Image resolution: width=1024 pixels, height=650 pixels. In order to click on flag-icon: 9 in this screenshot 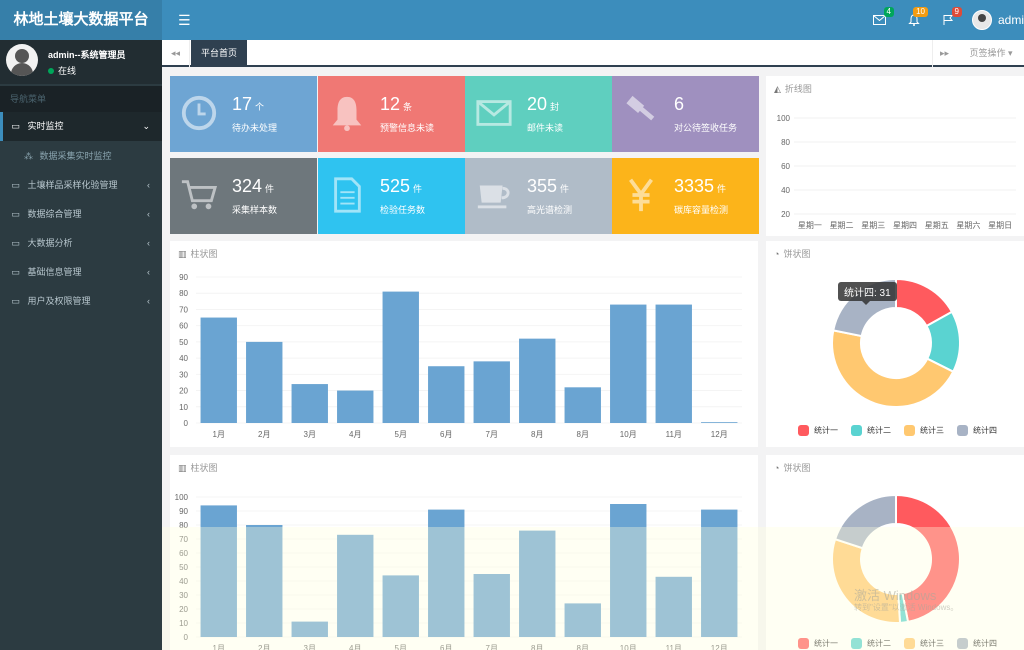, I will do `click(948, 20)`.